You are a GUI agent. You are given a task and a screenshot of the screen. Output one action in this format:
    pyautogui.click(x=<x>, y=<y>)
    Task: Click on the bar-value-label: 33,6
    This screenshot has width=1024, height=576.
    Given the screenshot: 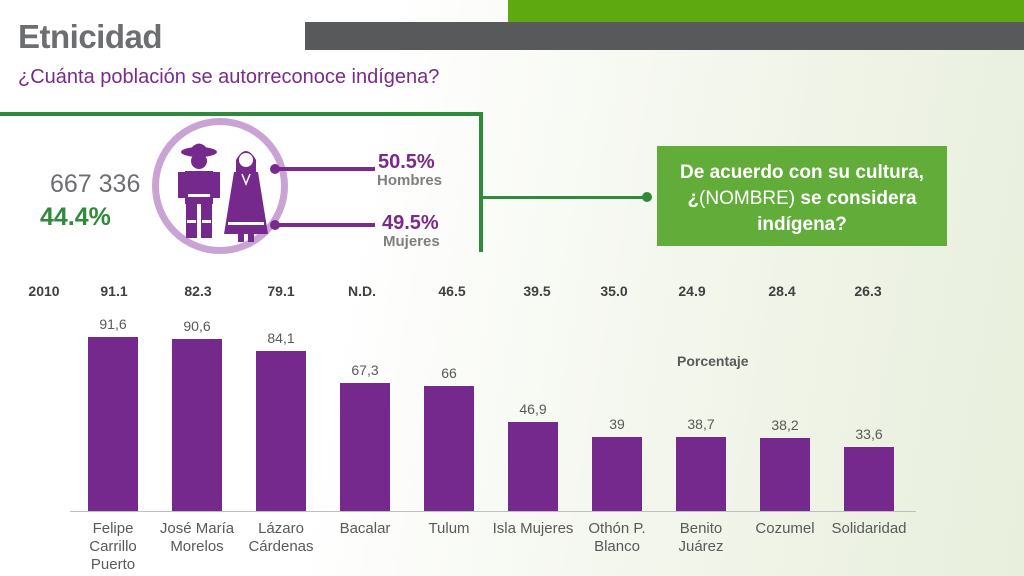 What is the action you would take?
    pyautogui.click(x=869, y=434)
    